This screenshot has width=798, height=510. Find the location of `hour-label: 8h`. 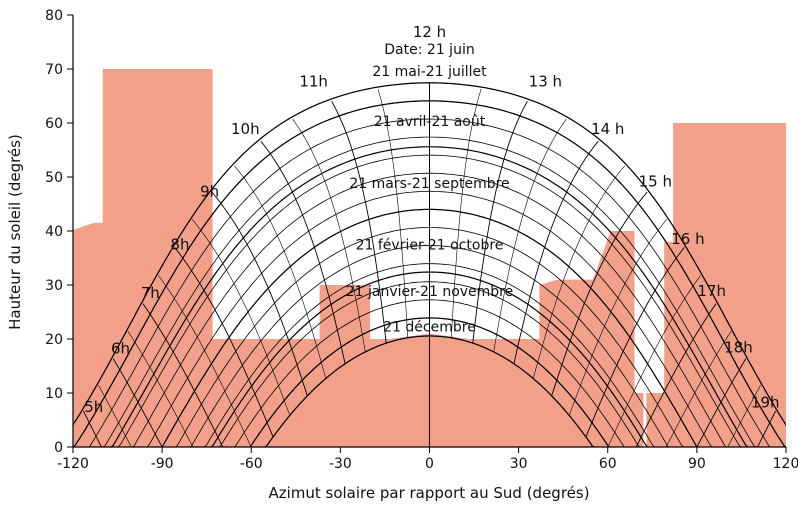

hour-label: 8h is located at coordinates (179, 244).